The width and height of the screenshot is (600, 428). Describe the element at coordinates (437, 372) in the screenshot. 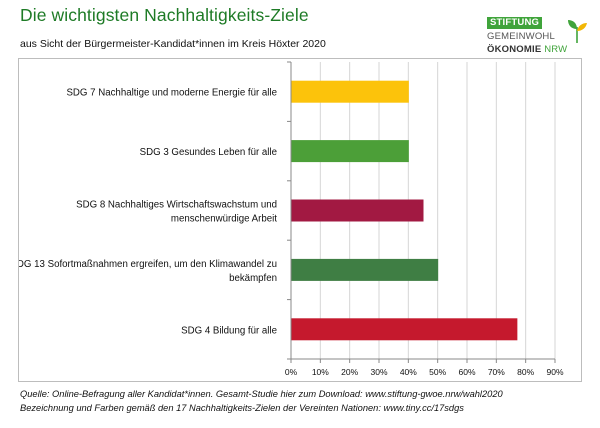

I see `x-tick-label: 50%` at that location.